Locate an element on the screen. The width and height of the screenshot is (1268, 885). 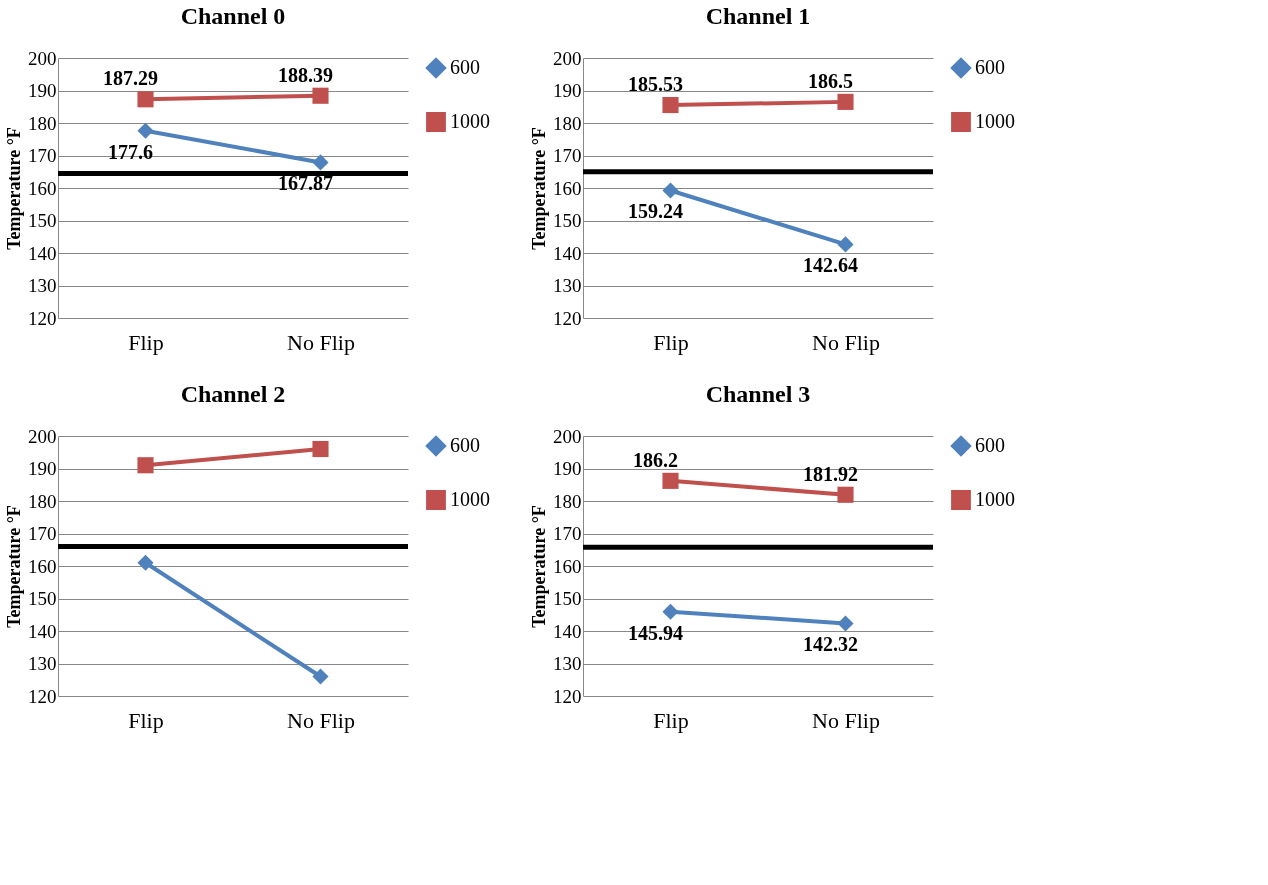
data-label: 142.64 is located at coordinates (830, 265).